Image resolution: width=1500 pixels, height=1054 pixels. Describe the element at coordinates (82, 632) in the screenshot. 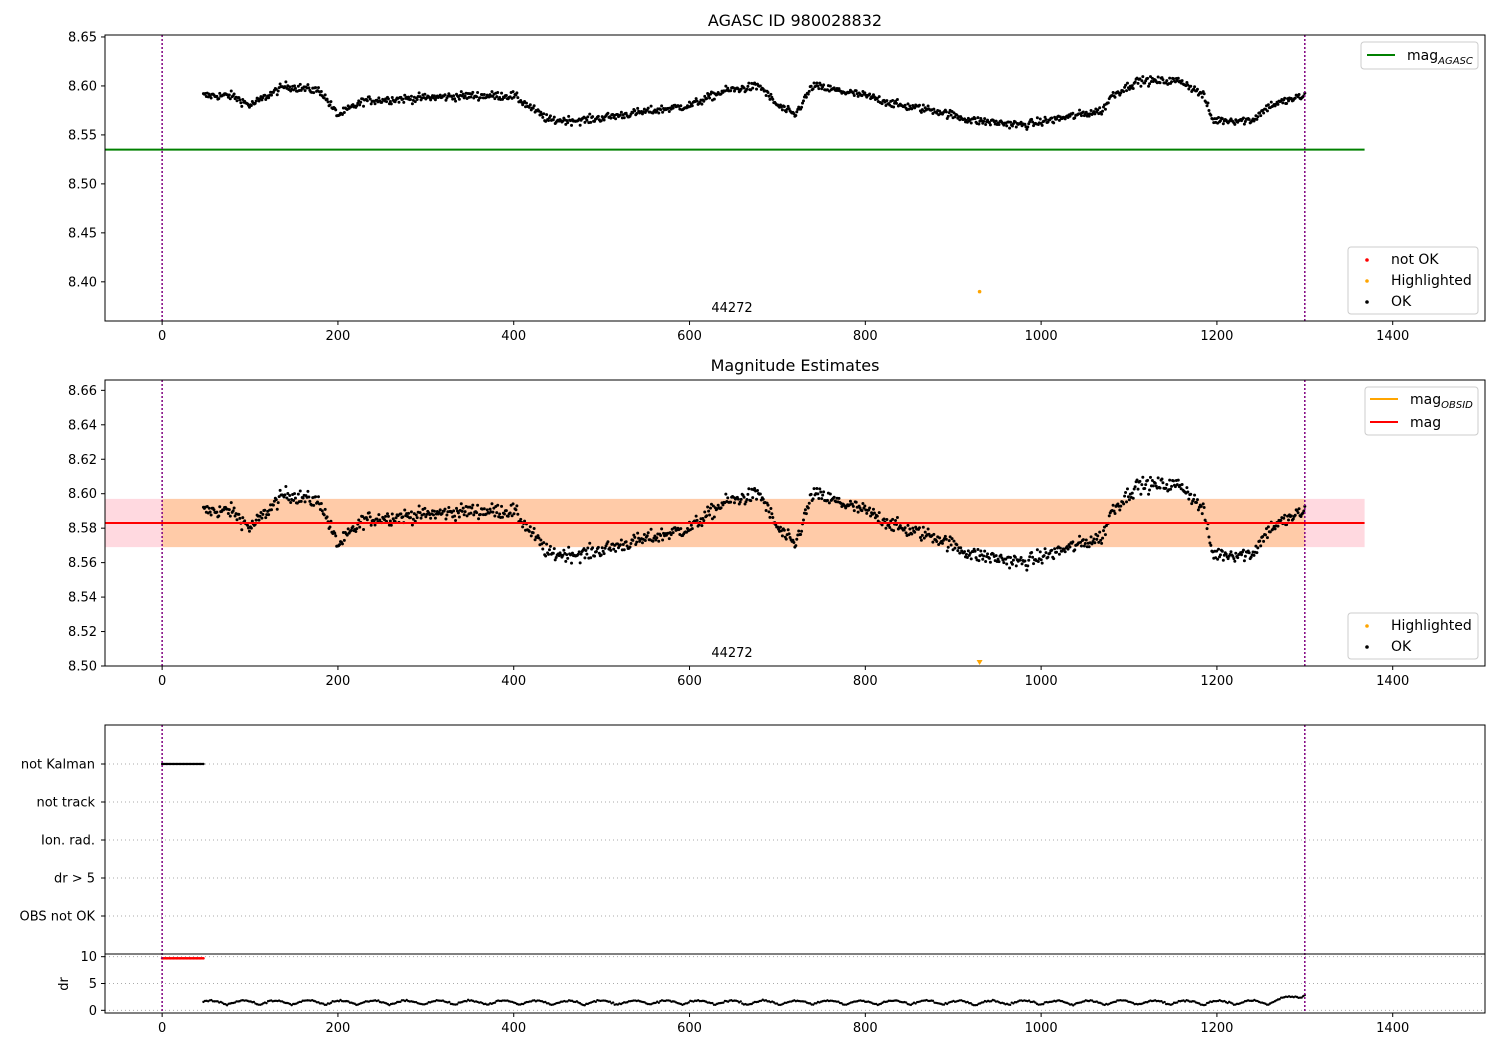

I see `y-tick-label: 8.52` at that location.